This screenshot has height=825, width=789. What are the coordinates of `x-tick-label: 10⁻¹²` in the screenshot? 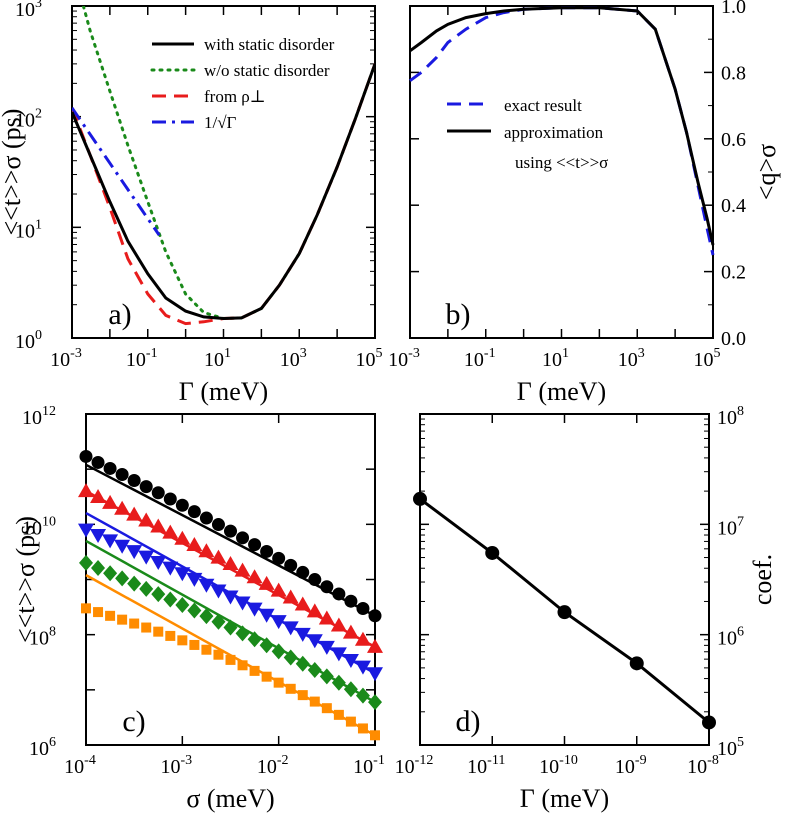 It's located at (414, 765).